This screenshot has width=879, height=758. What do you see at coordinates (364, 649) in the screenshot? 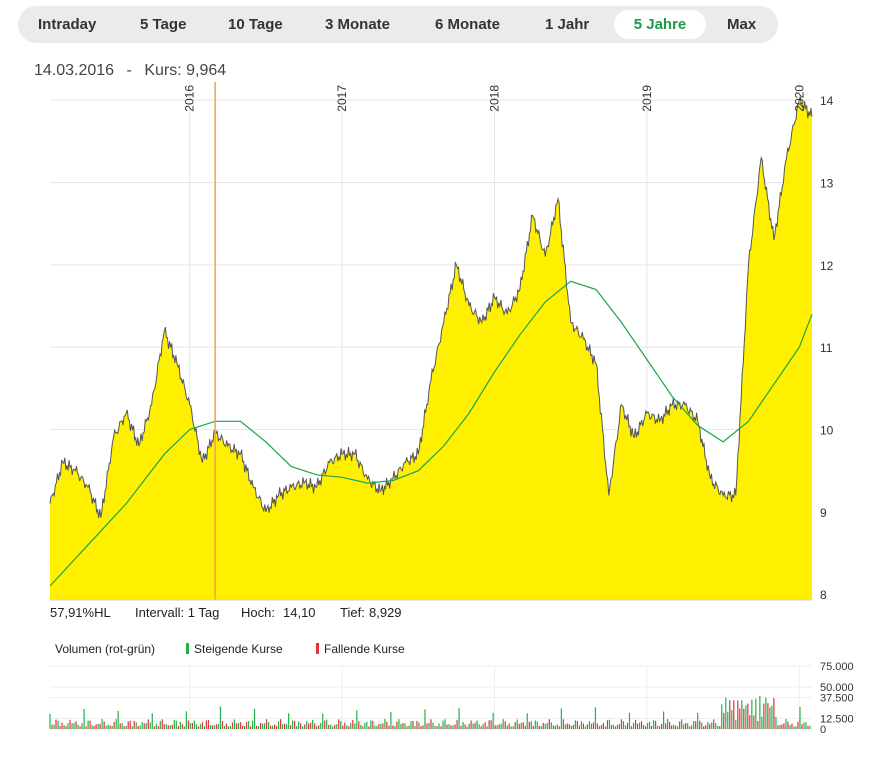
I see `falling-legend-label: Fallende Kurse` at bounding box center [364, 649].